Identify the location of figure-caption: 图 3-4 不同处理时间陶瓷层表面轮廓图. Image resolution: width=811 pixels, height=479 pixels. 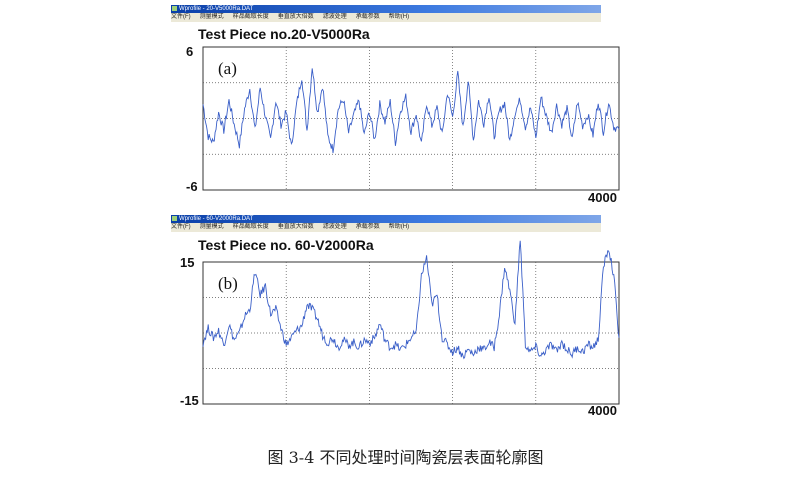
(405, 457).